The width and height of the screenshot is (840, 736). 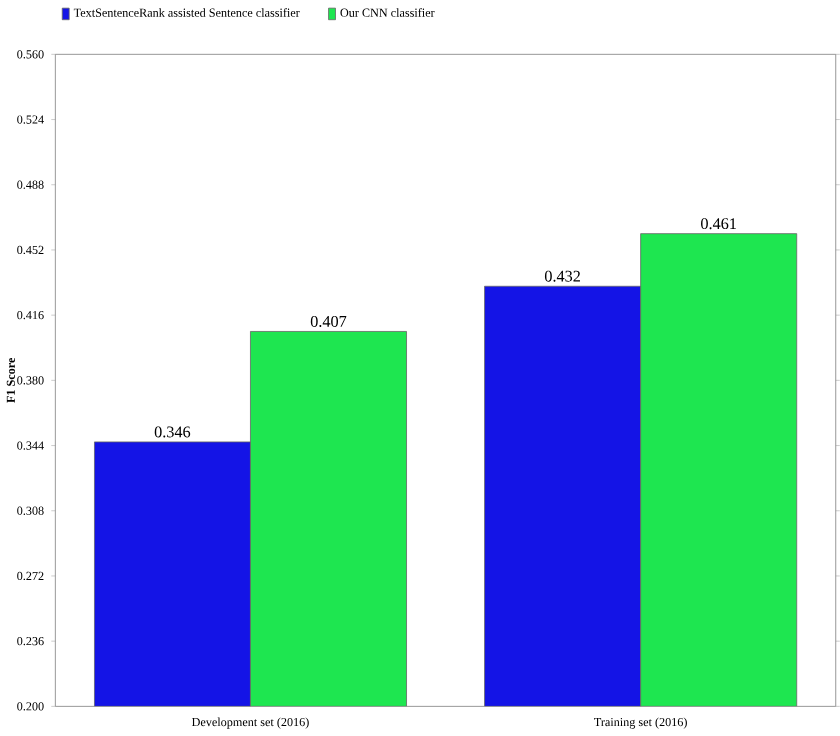 I want to click on data-label: 0.432, so click(x=562, y=276).